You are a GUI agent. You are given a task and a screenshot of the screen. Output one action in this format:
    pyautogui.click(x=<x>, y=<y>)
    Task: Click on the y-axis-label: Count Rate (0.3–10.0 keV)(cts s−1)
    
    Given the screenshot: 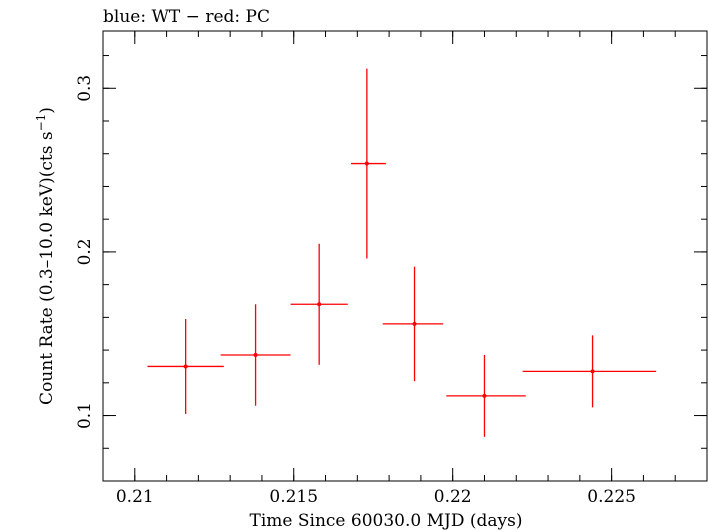 What is the action you would take?
    pyautogui.click(x=45, y=256)
    